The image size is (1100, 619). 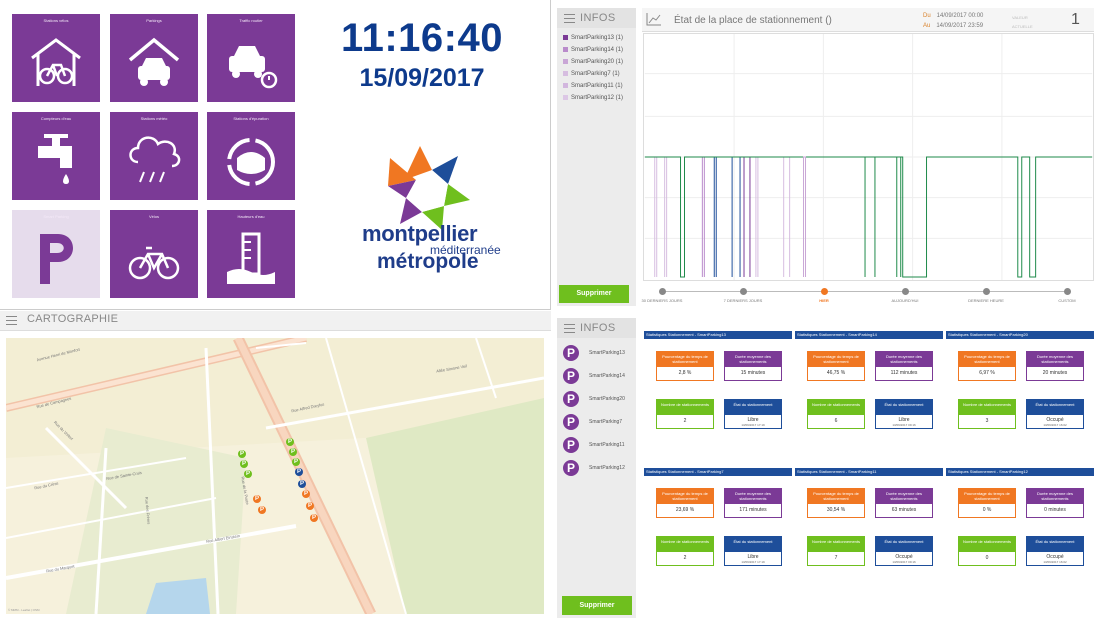 I want to click on timeline-label: AUJOURD'HUI, so click(x=905, y=300).